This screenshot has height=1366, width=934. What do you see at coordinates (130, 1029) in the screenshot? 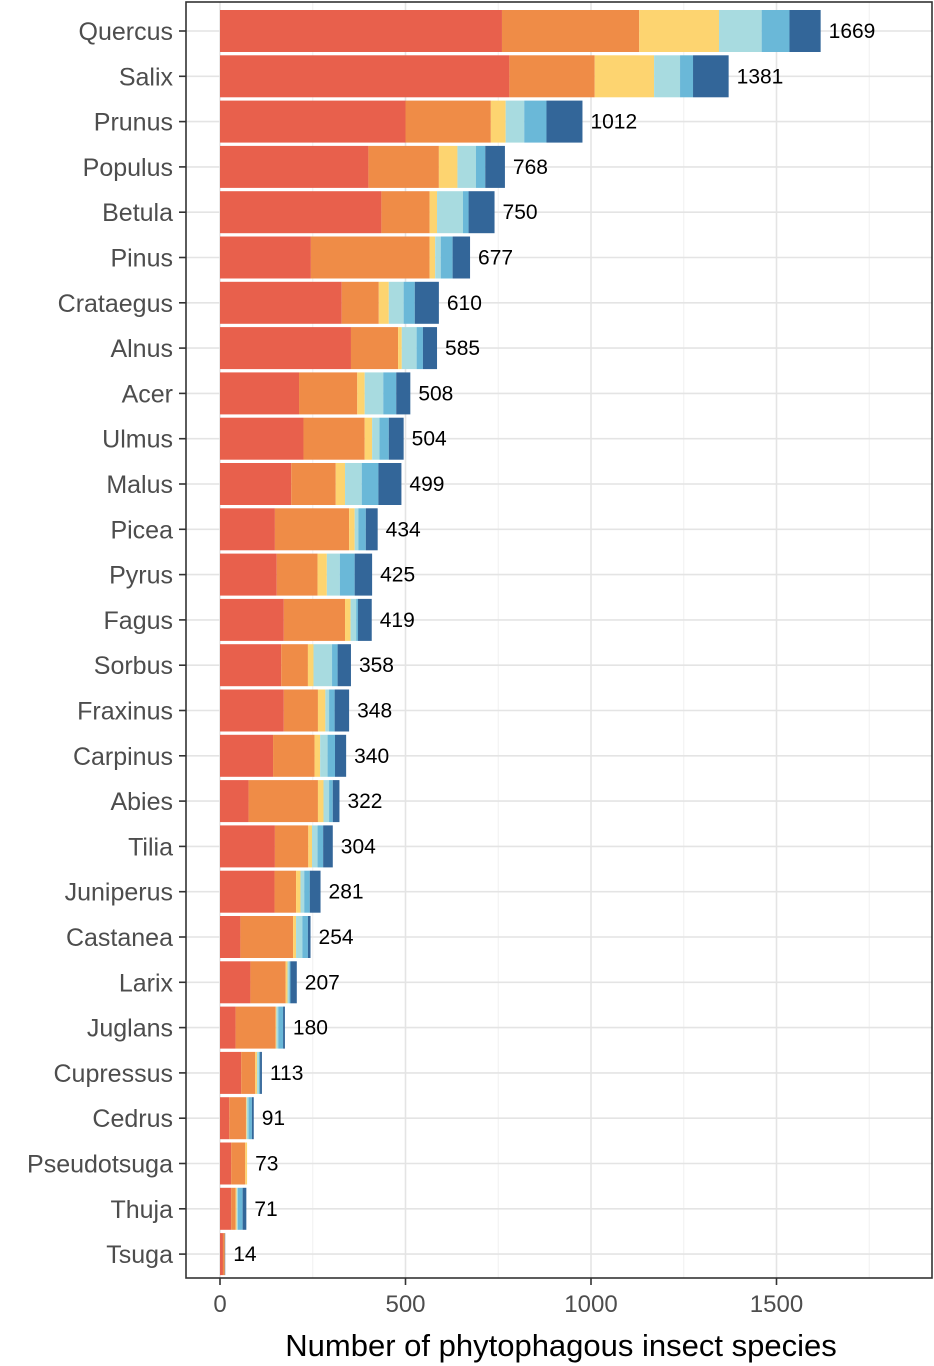
I see `y-tick-label-juglans: Juglans` at bounding box center [130, 1029].